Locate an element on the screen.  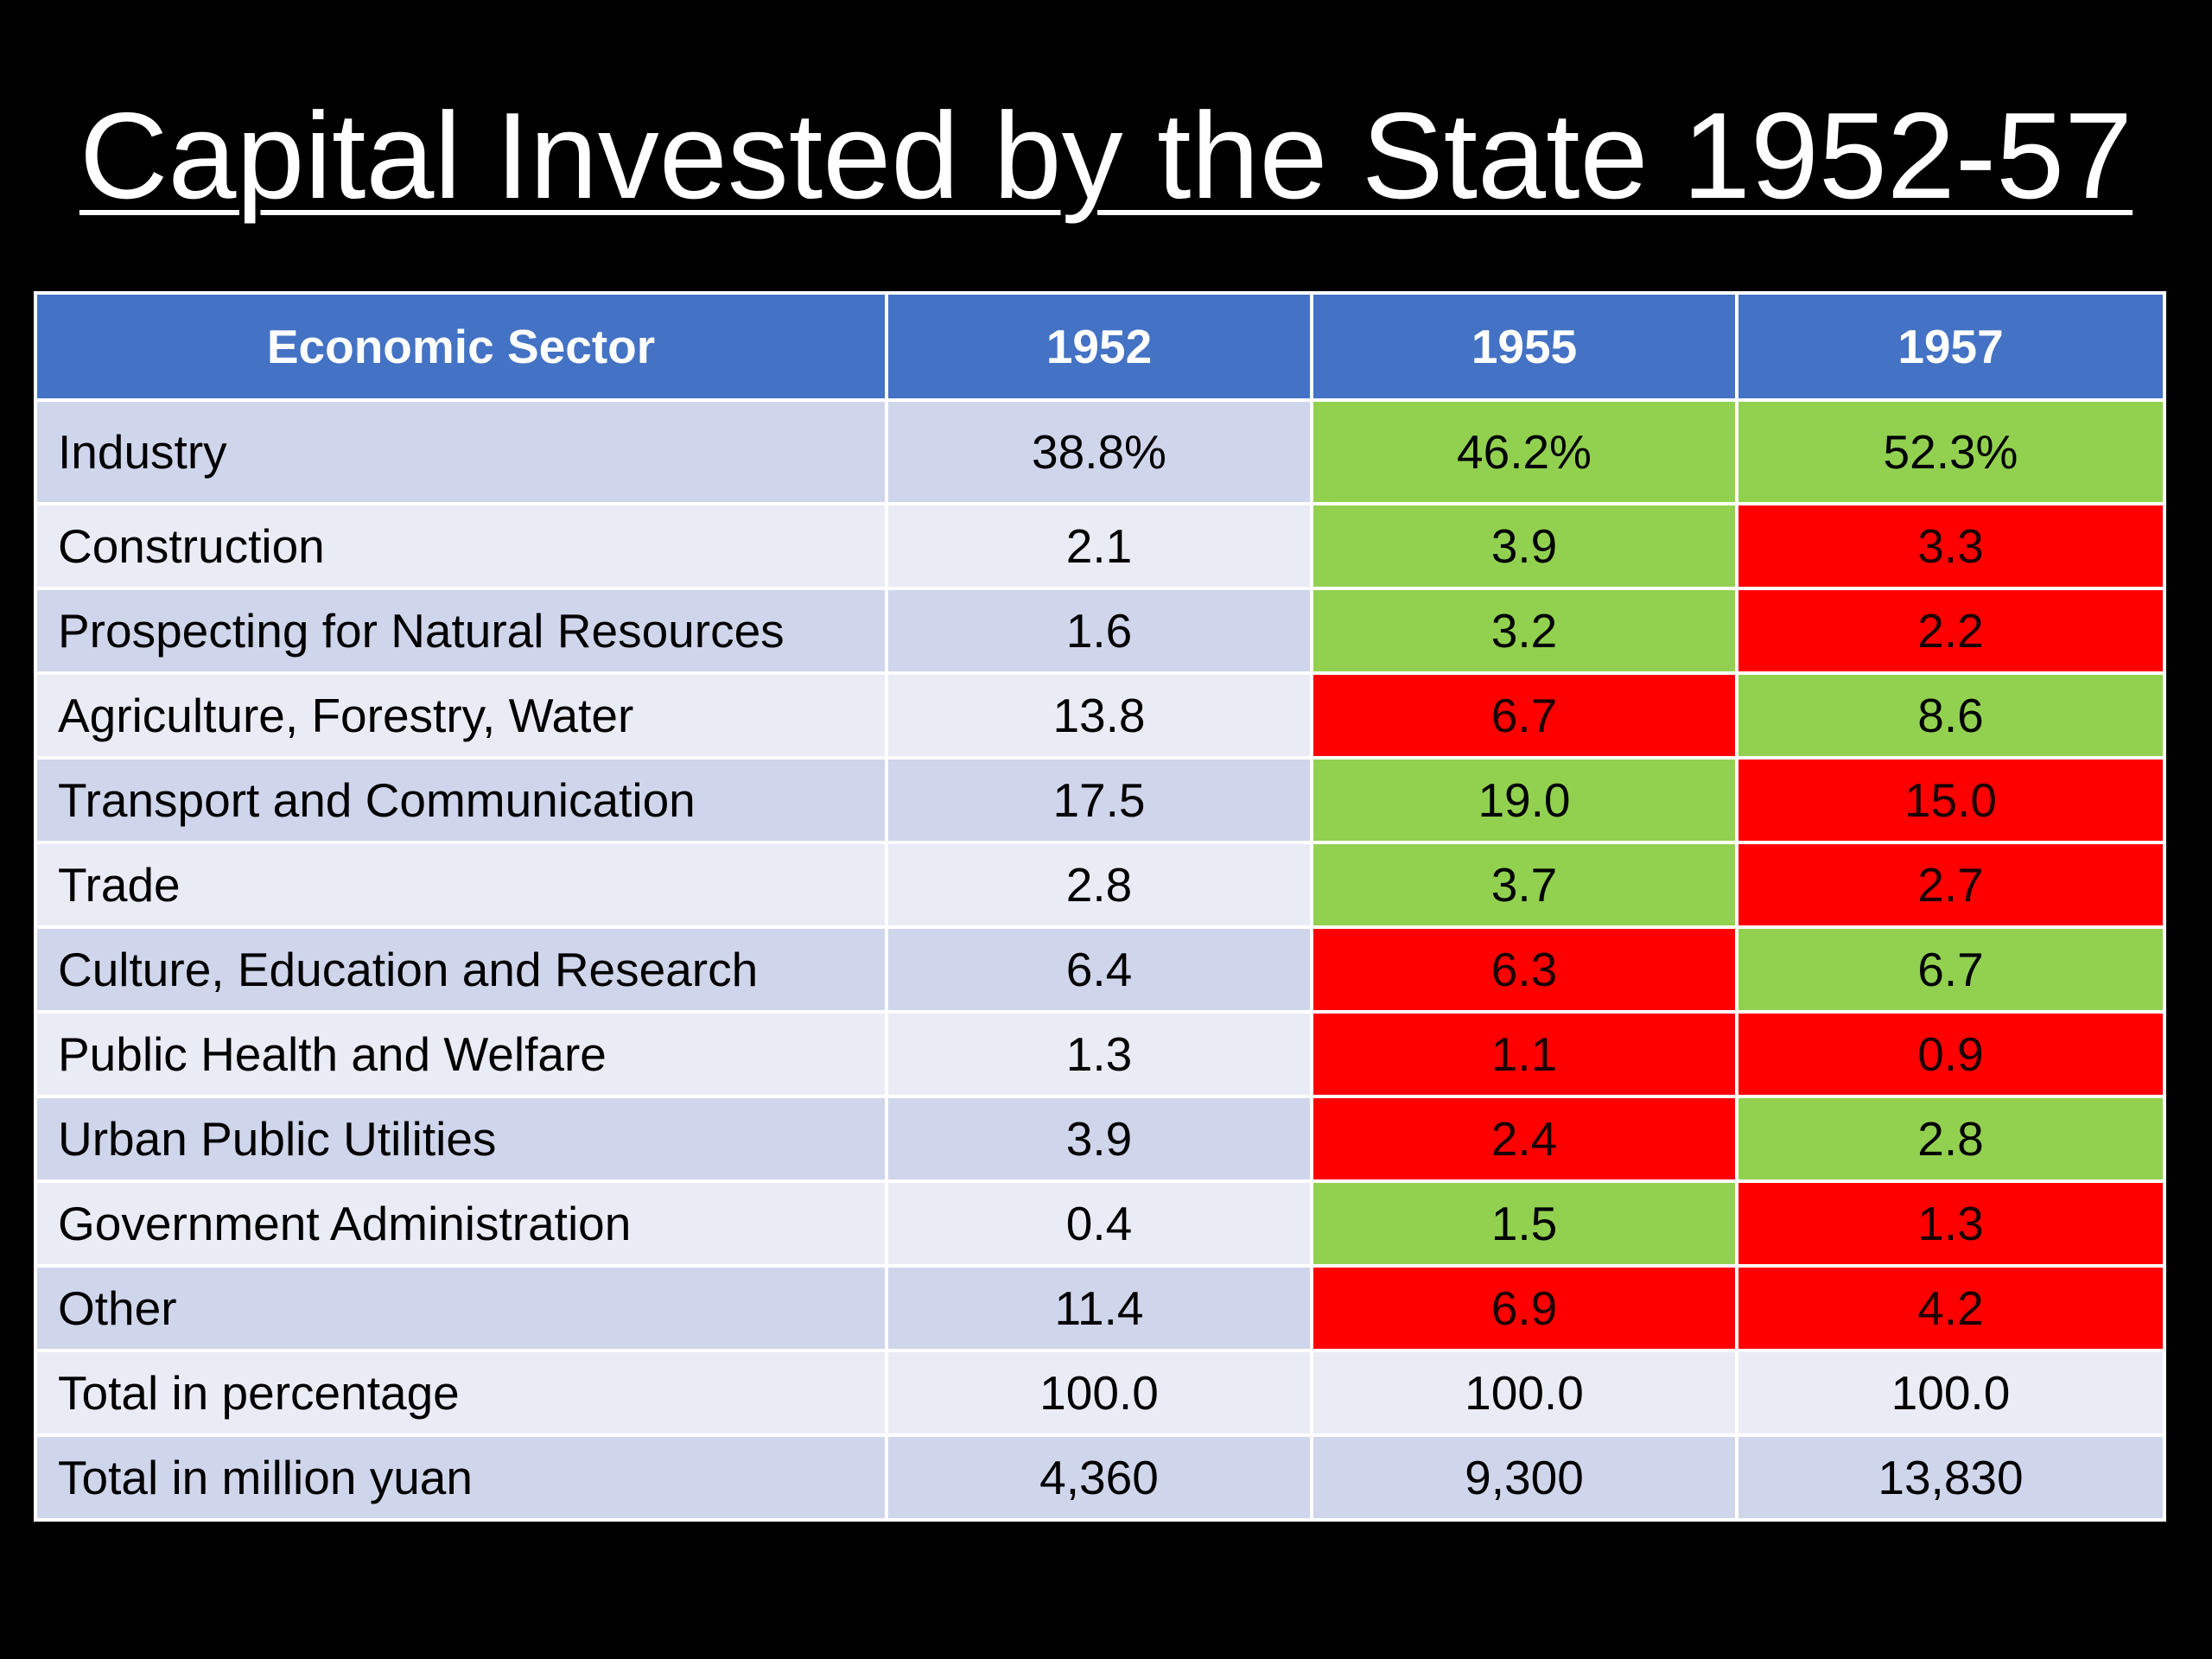
header-1957: 1957 is located at coordinates (1951, 346).